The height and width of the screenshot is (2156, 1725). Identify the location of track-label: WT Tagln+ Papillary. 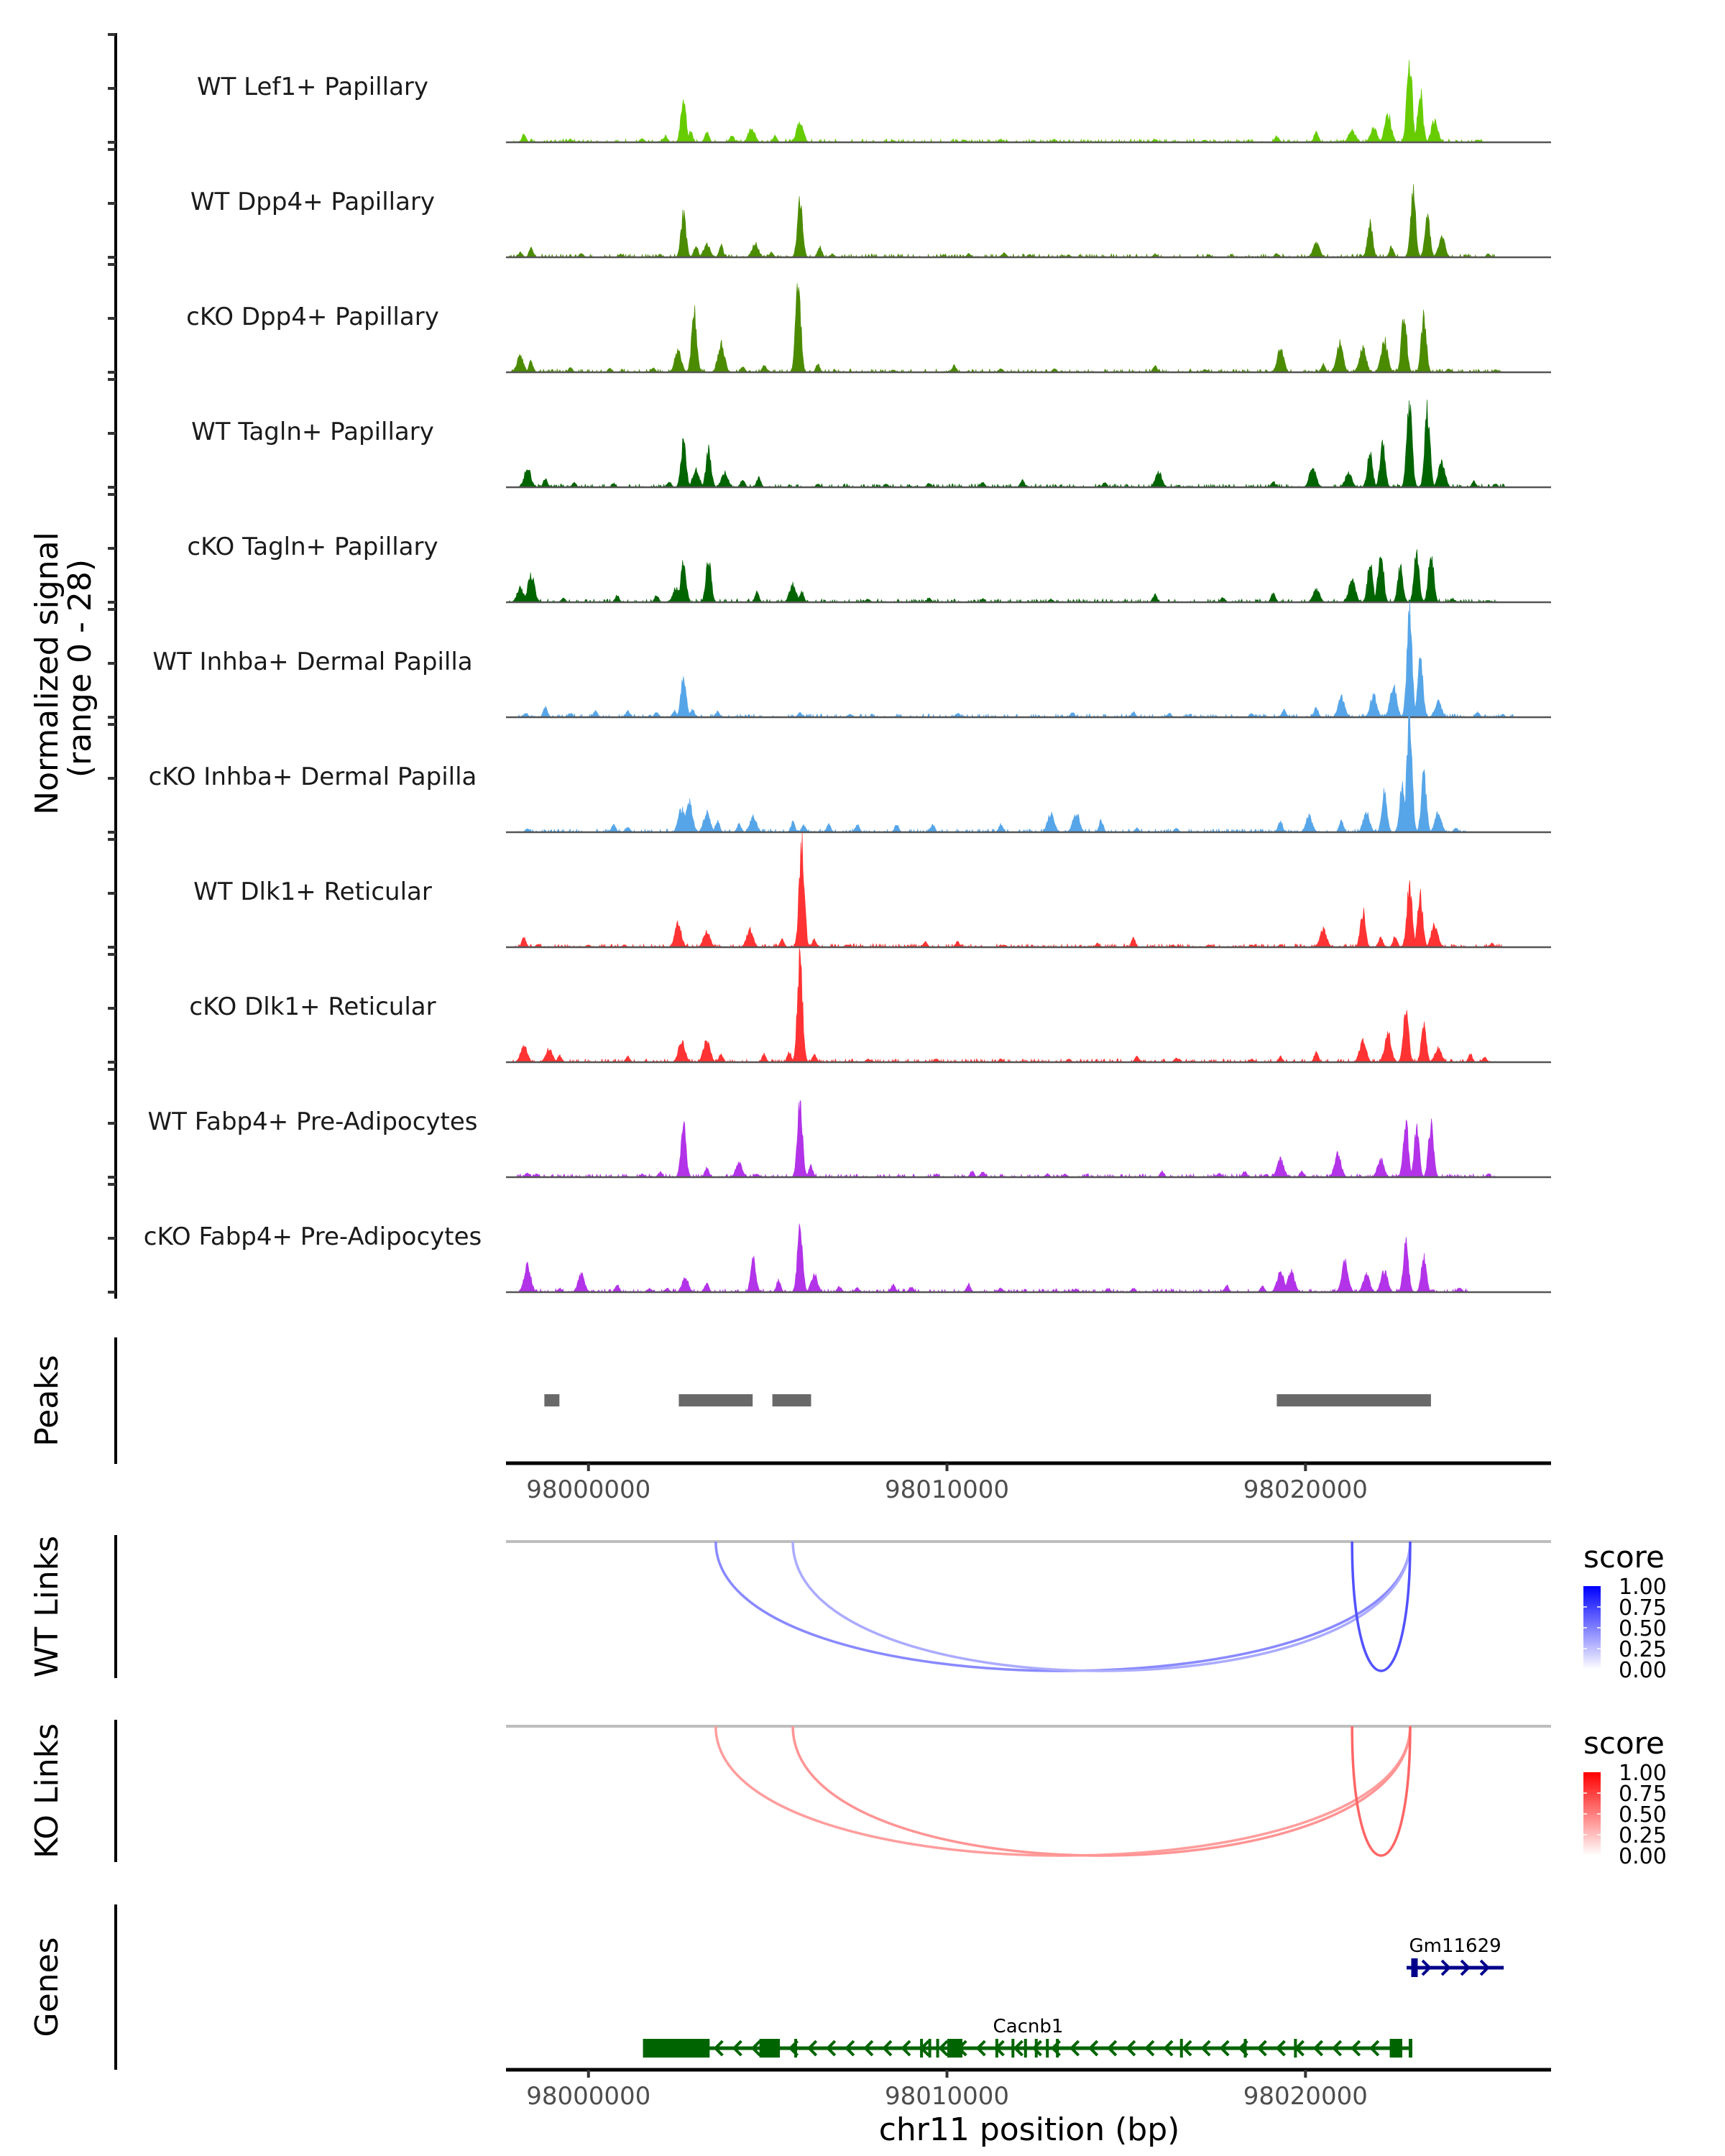
(312, 432).